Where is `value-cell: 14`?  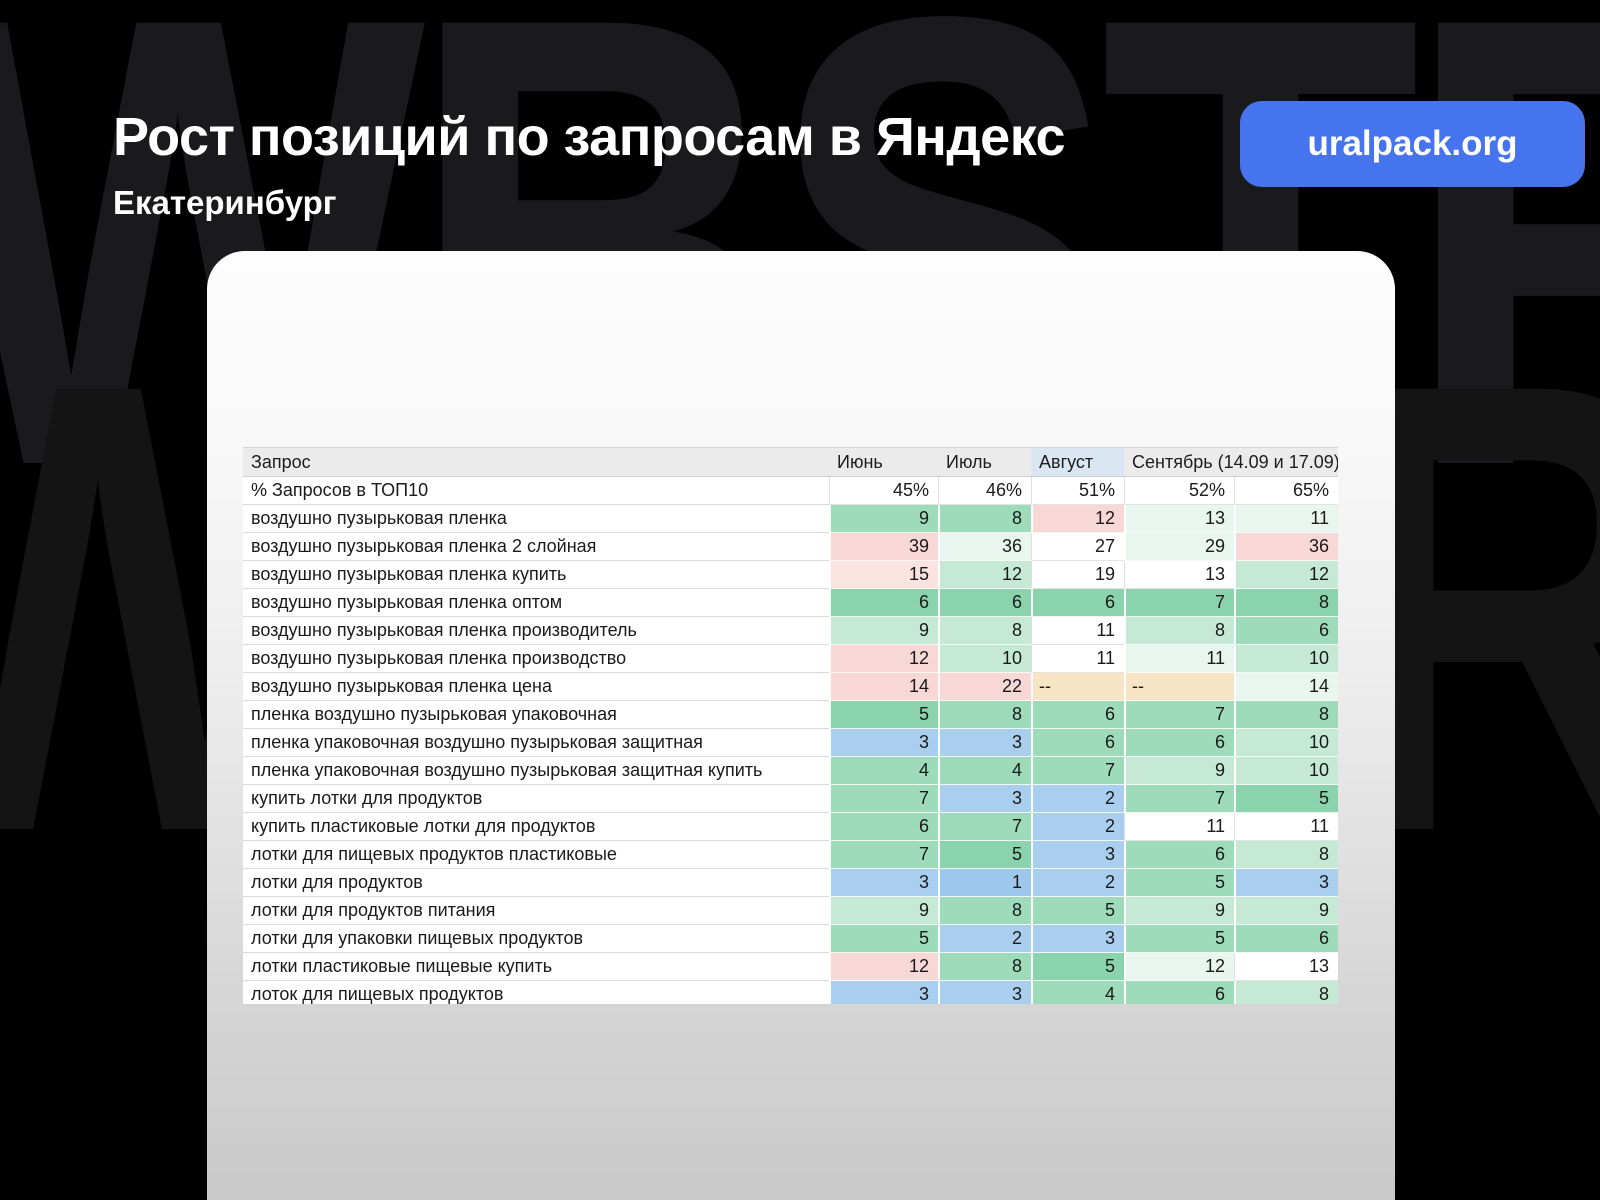
value-cell: 14 is located at coordinates (883, 687).